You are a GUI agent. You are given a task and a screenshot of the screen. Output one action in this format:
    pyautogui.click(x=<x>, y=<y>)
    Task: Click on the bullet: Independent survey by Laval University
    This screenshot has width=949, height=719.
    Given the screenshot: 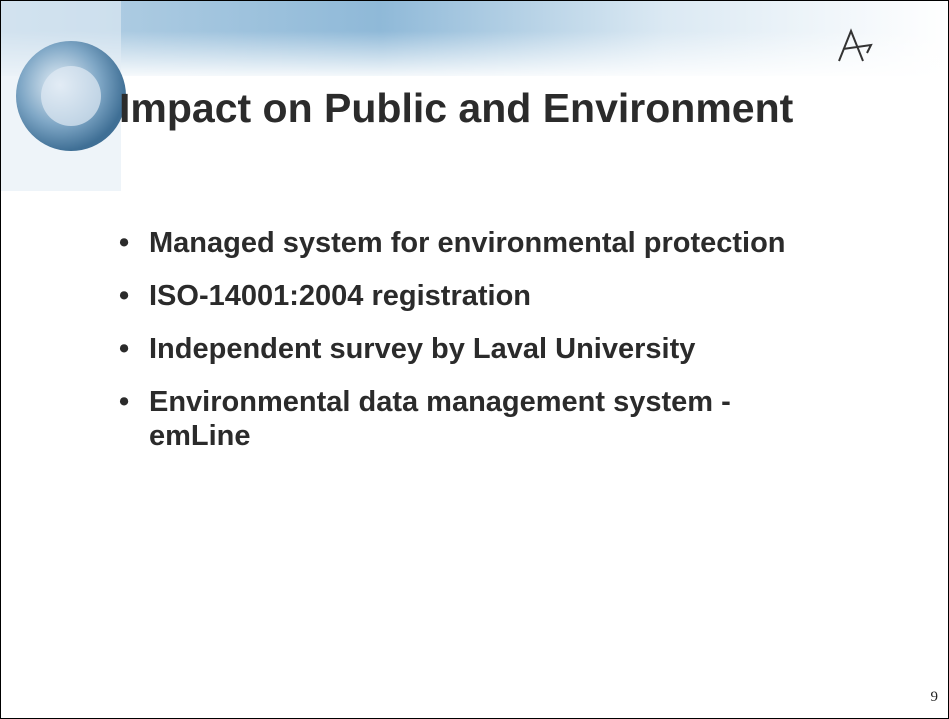 What is the action you would take?
    pyautogui.click(x=493, y=349)
    